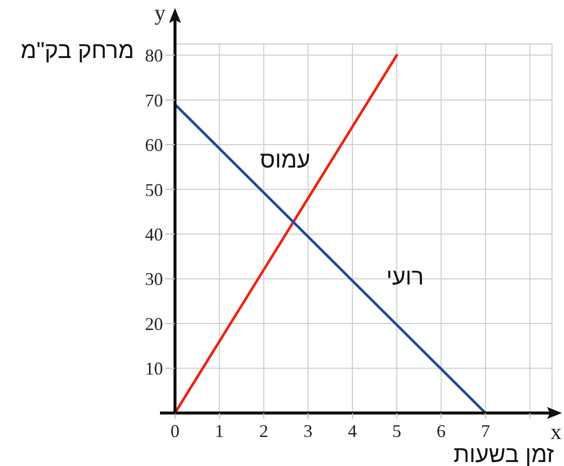  What do you see at coordinates (485, 430) in the screenshot?
I see `x-tick-label: 7` at bounding box center [485, 430].